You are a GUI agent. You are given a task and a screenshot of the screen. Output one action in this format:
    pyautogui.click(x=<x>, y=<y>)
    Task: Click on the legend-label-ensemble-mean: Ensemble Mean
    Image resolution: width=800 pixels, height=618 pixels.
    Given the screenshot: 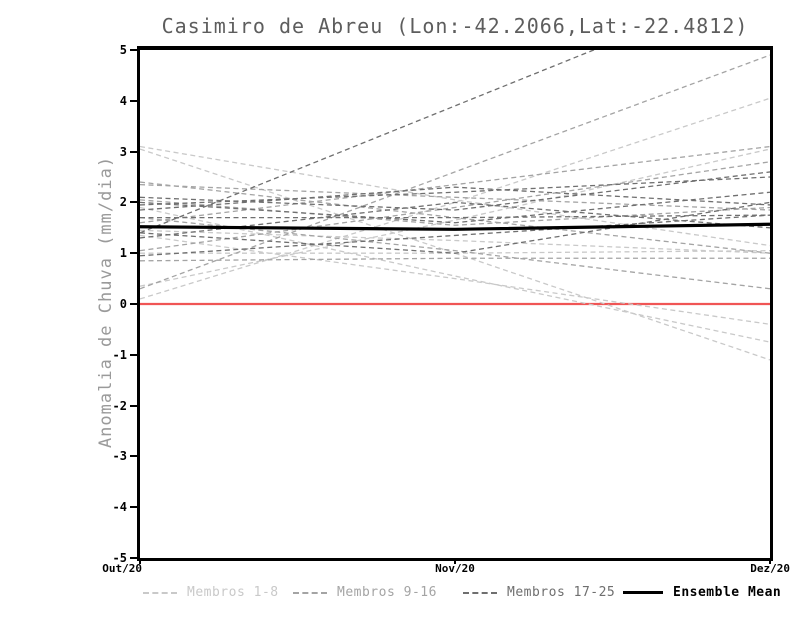 What is the action you would take?
    pyautogui.click(x=727, y=592)
    